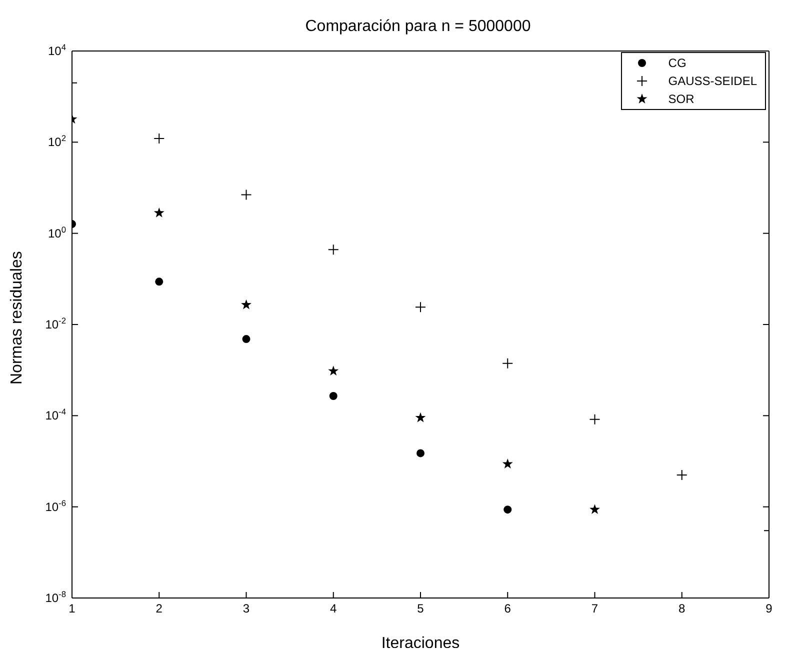 This screenshot has height=657, width=790. Describe the element at coordinates (334, 609) in the screenshot. I see `x-tick-label: 4` at that location.